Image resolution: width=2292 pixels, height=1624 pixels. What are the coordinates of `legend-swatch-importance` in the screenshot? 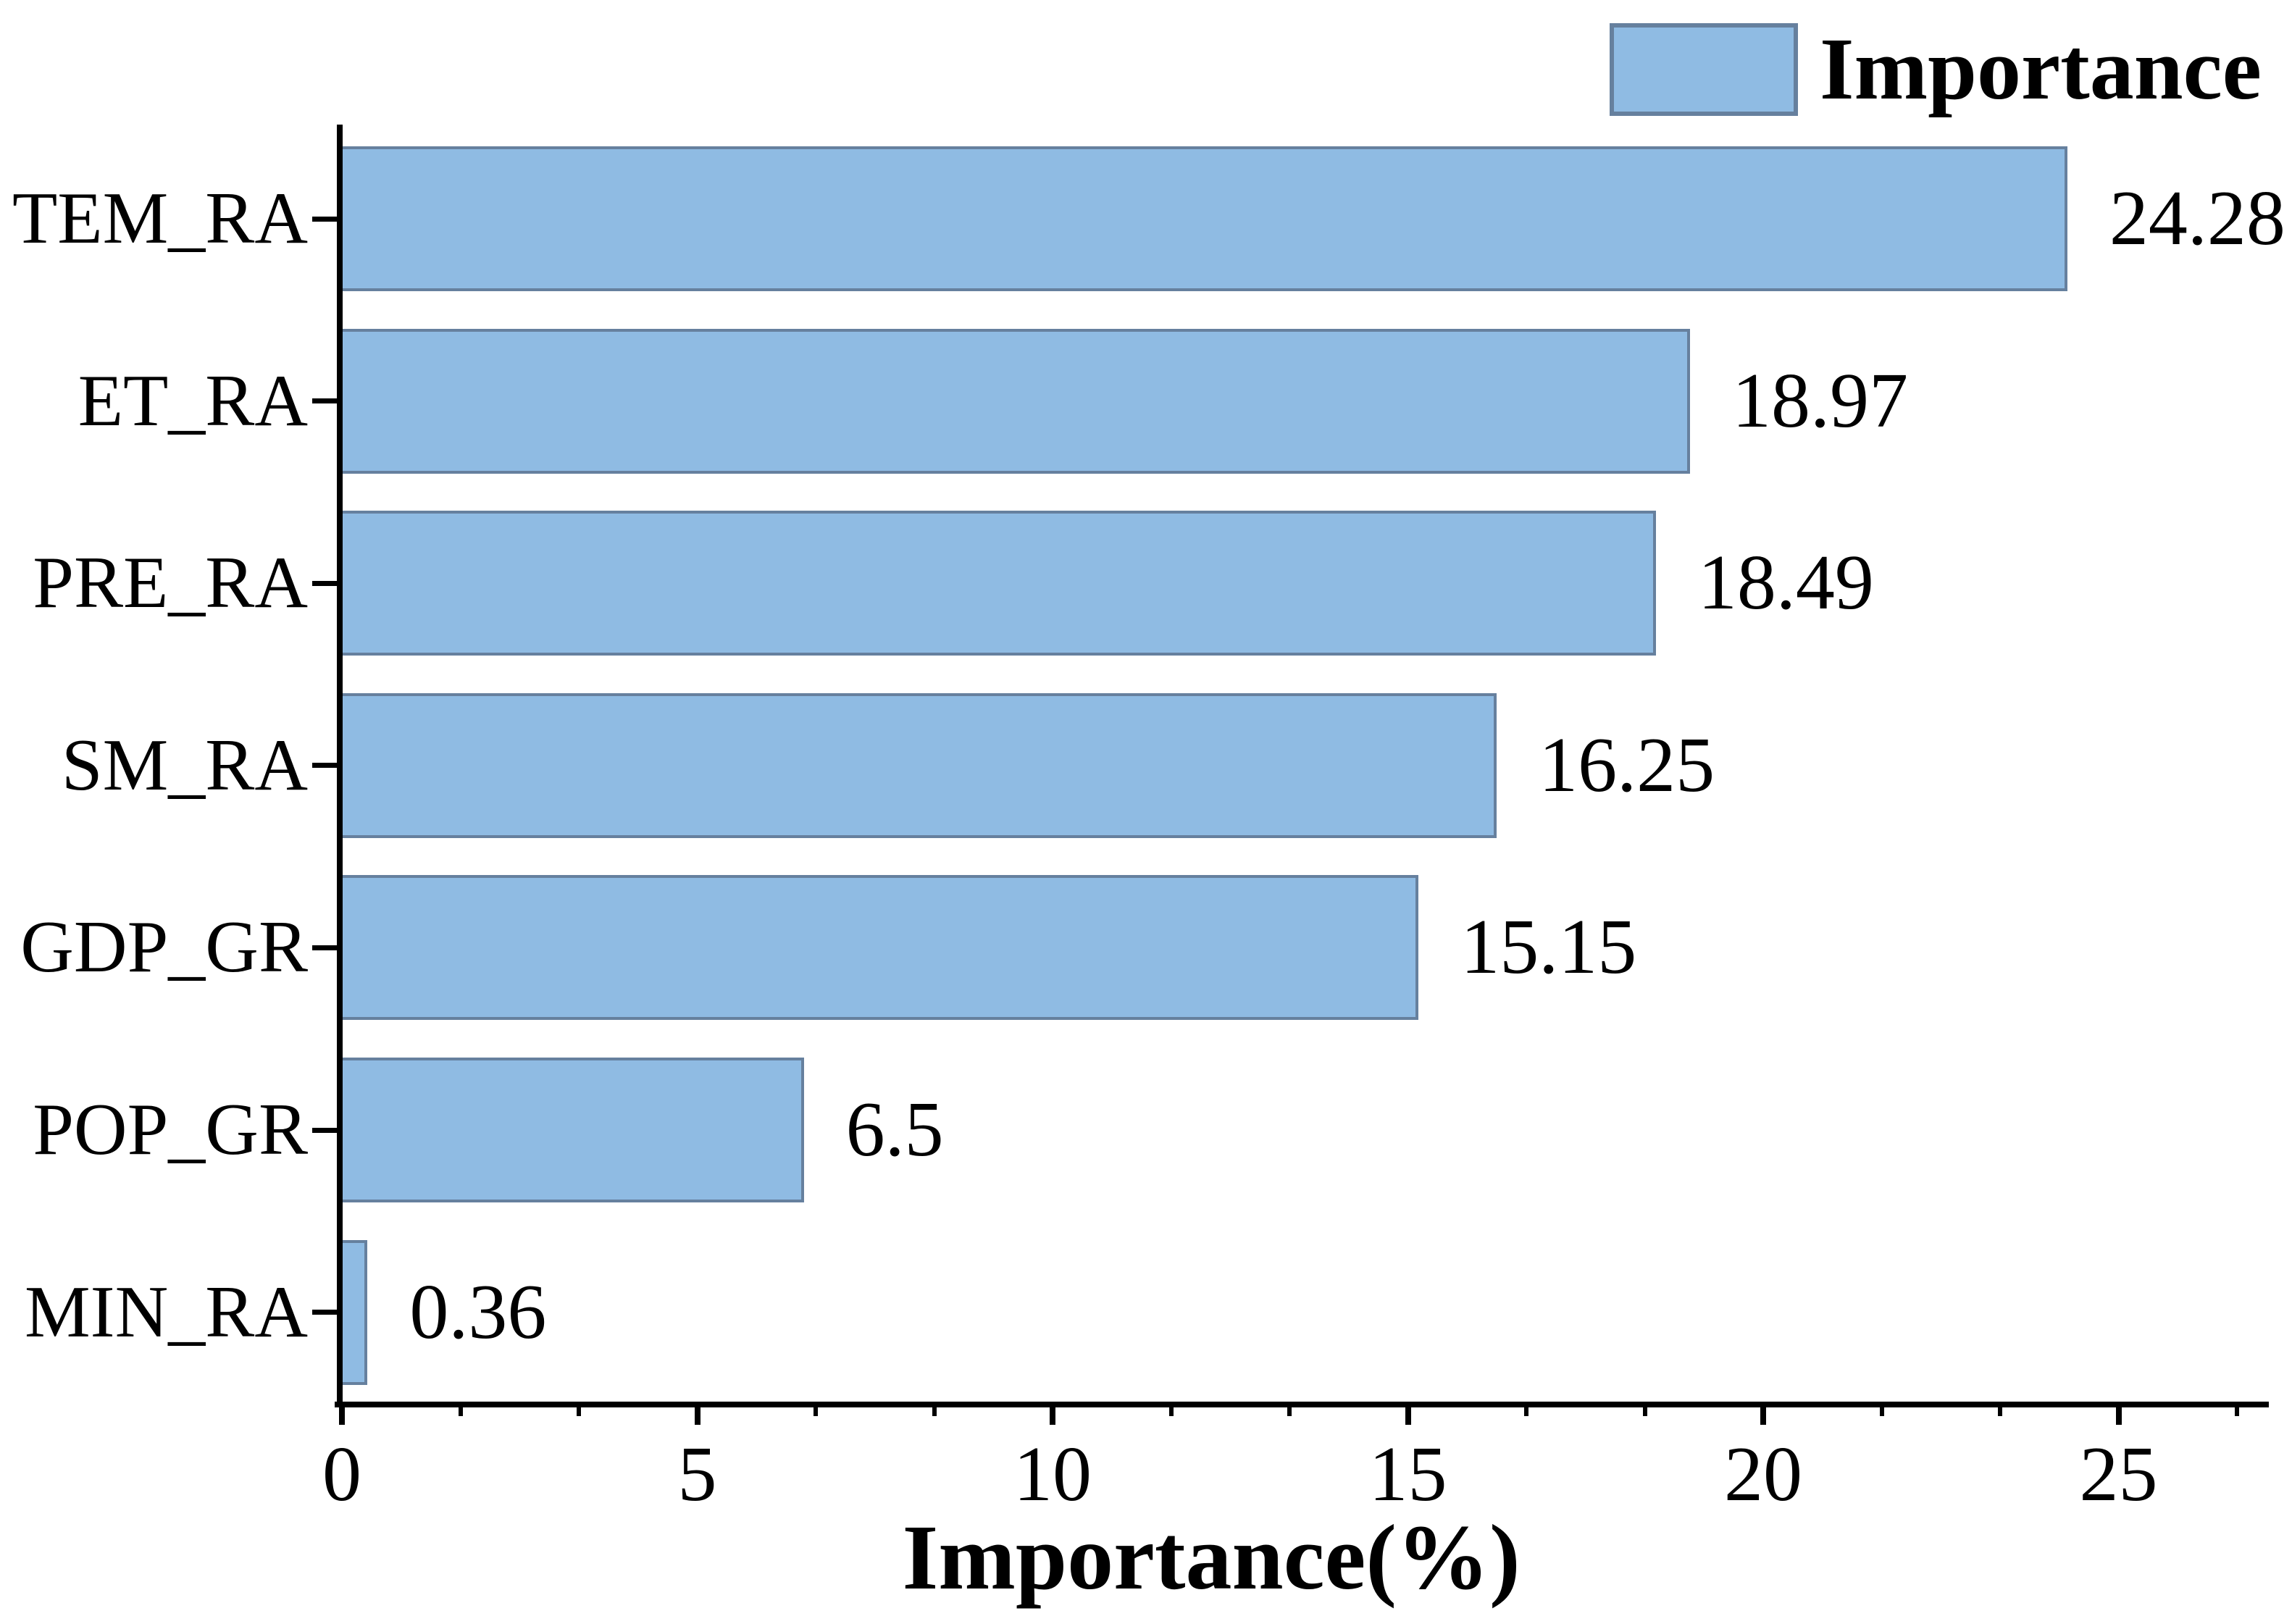 It's located at (1704, 69).